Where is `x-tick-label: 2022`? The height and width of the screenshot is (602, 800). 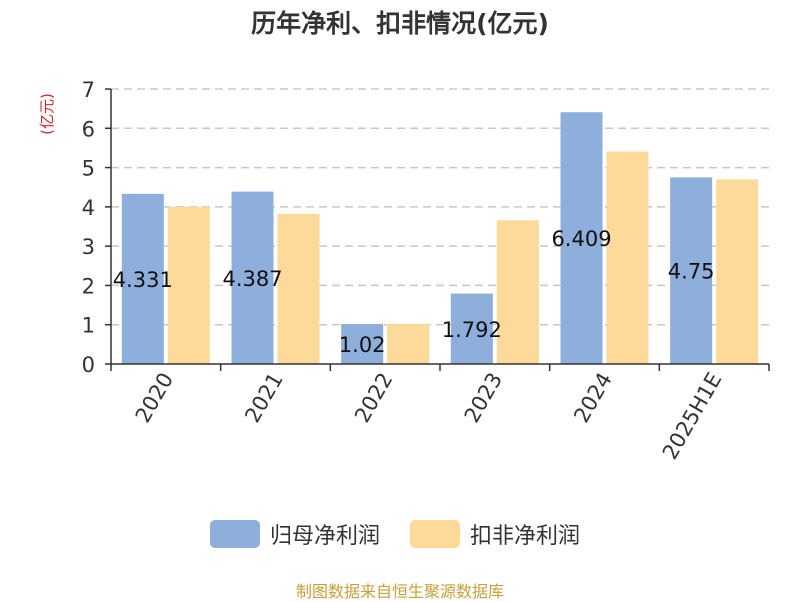
x-tick-label: 2022 is located at coordinates (374, 398).